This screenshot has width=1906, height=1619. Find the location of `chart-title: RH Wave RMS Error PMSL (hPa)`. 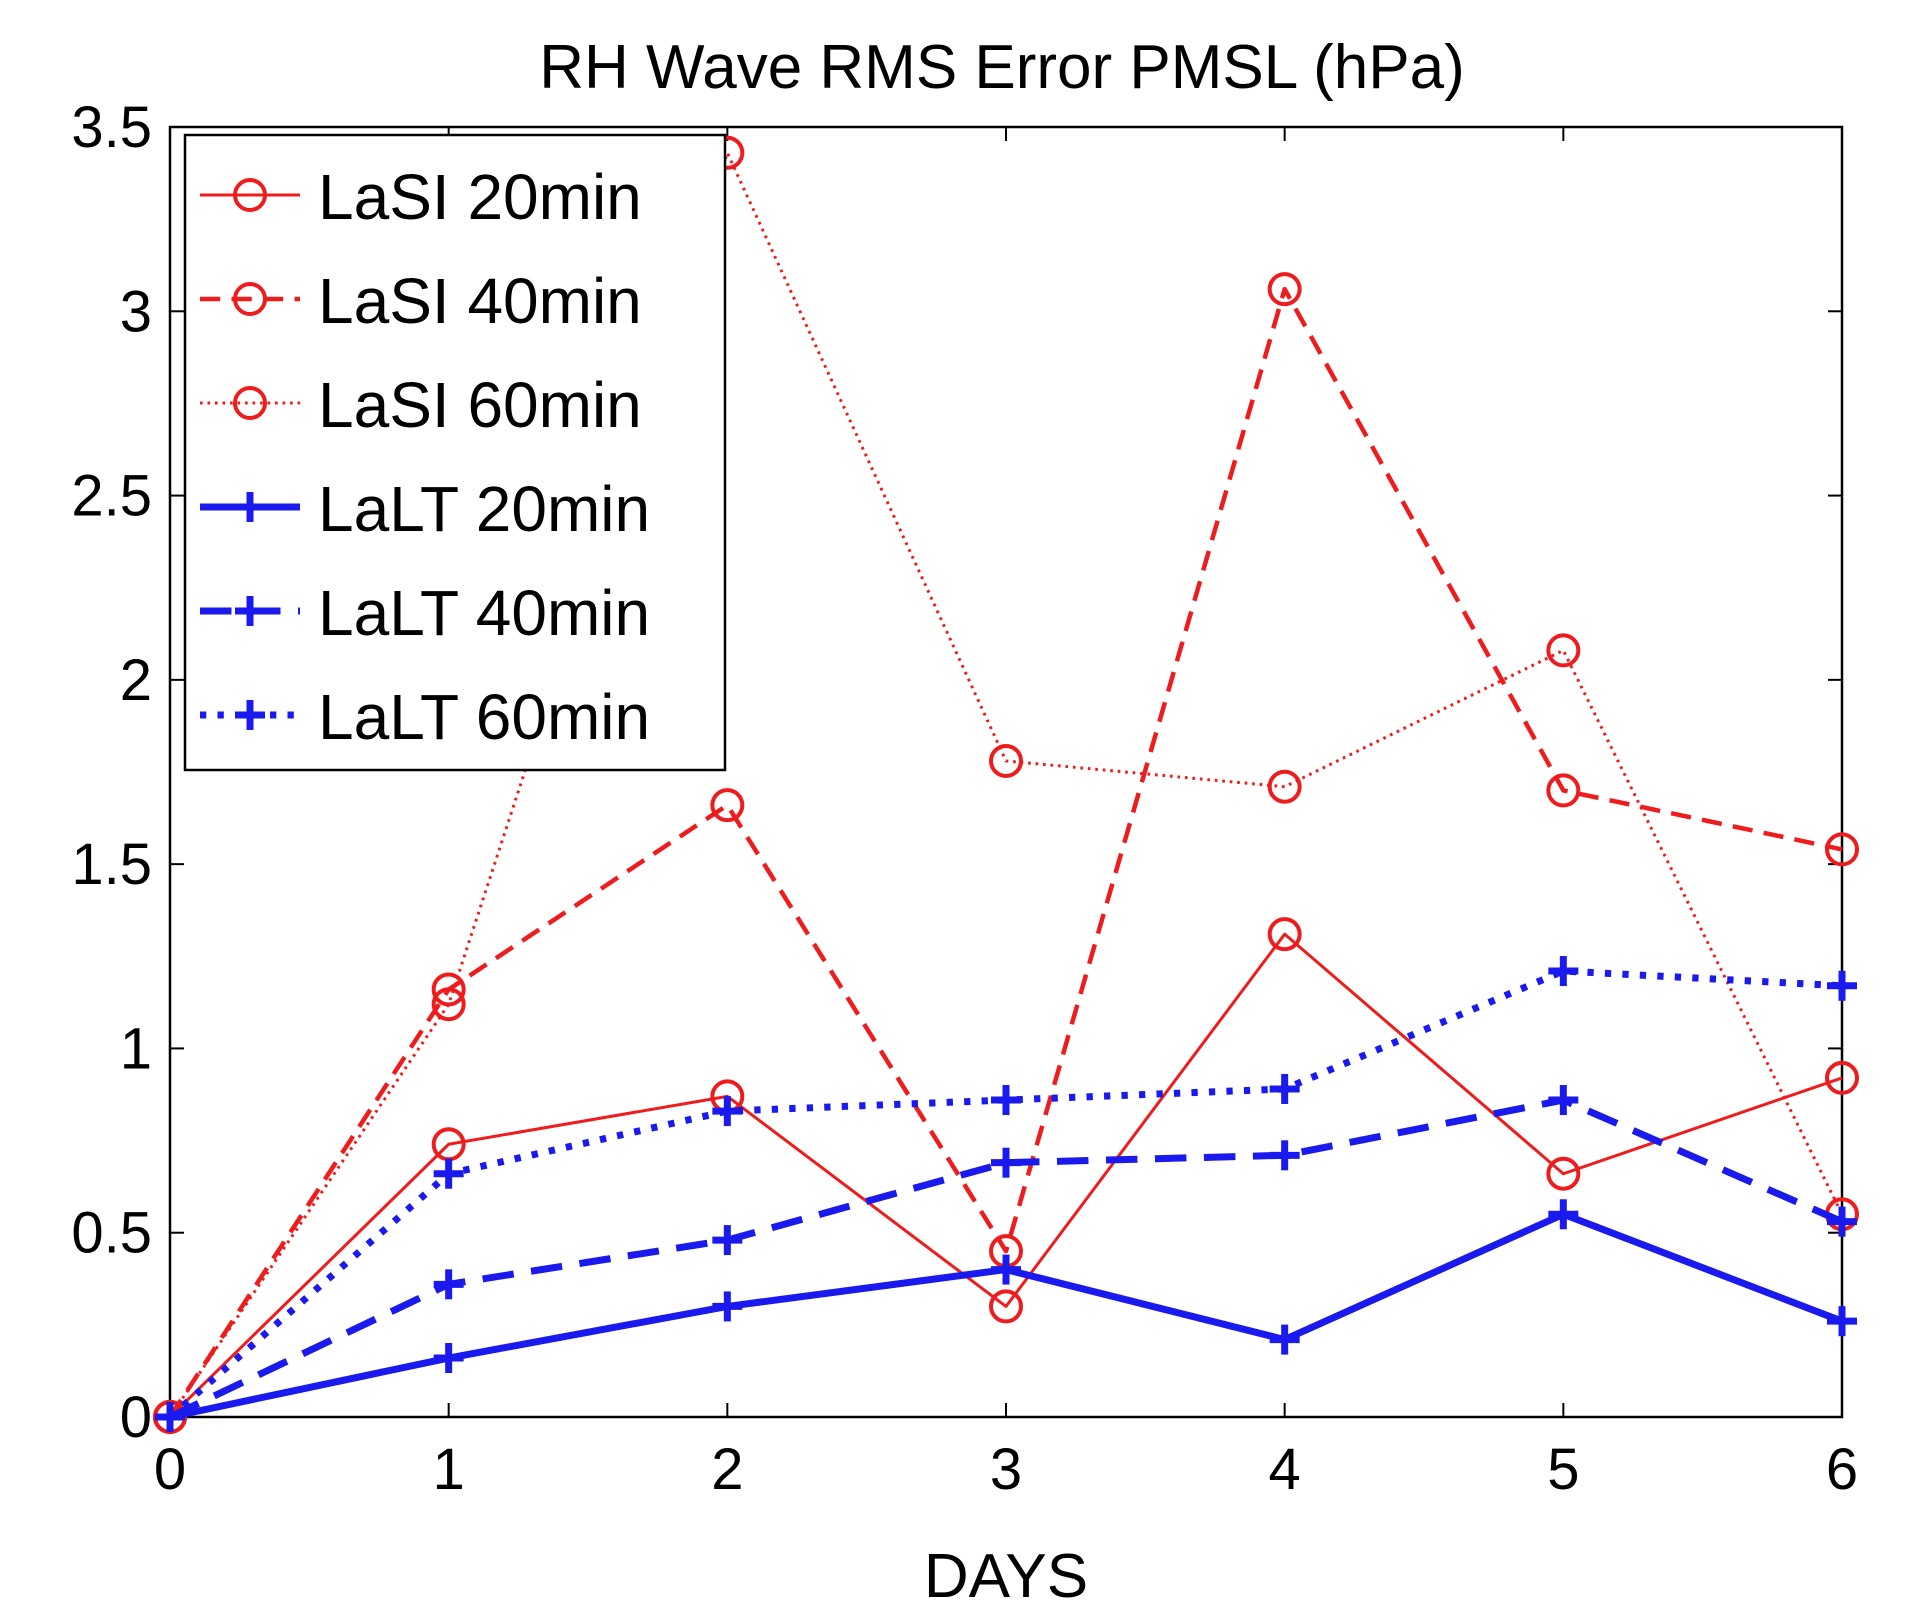

chart-title: RH Wave RMS Error PMSL (hPa) is located at coordinates (1002, 67).